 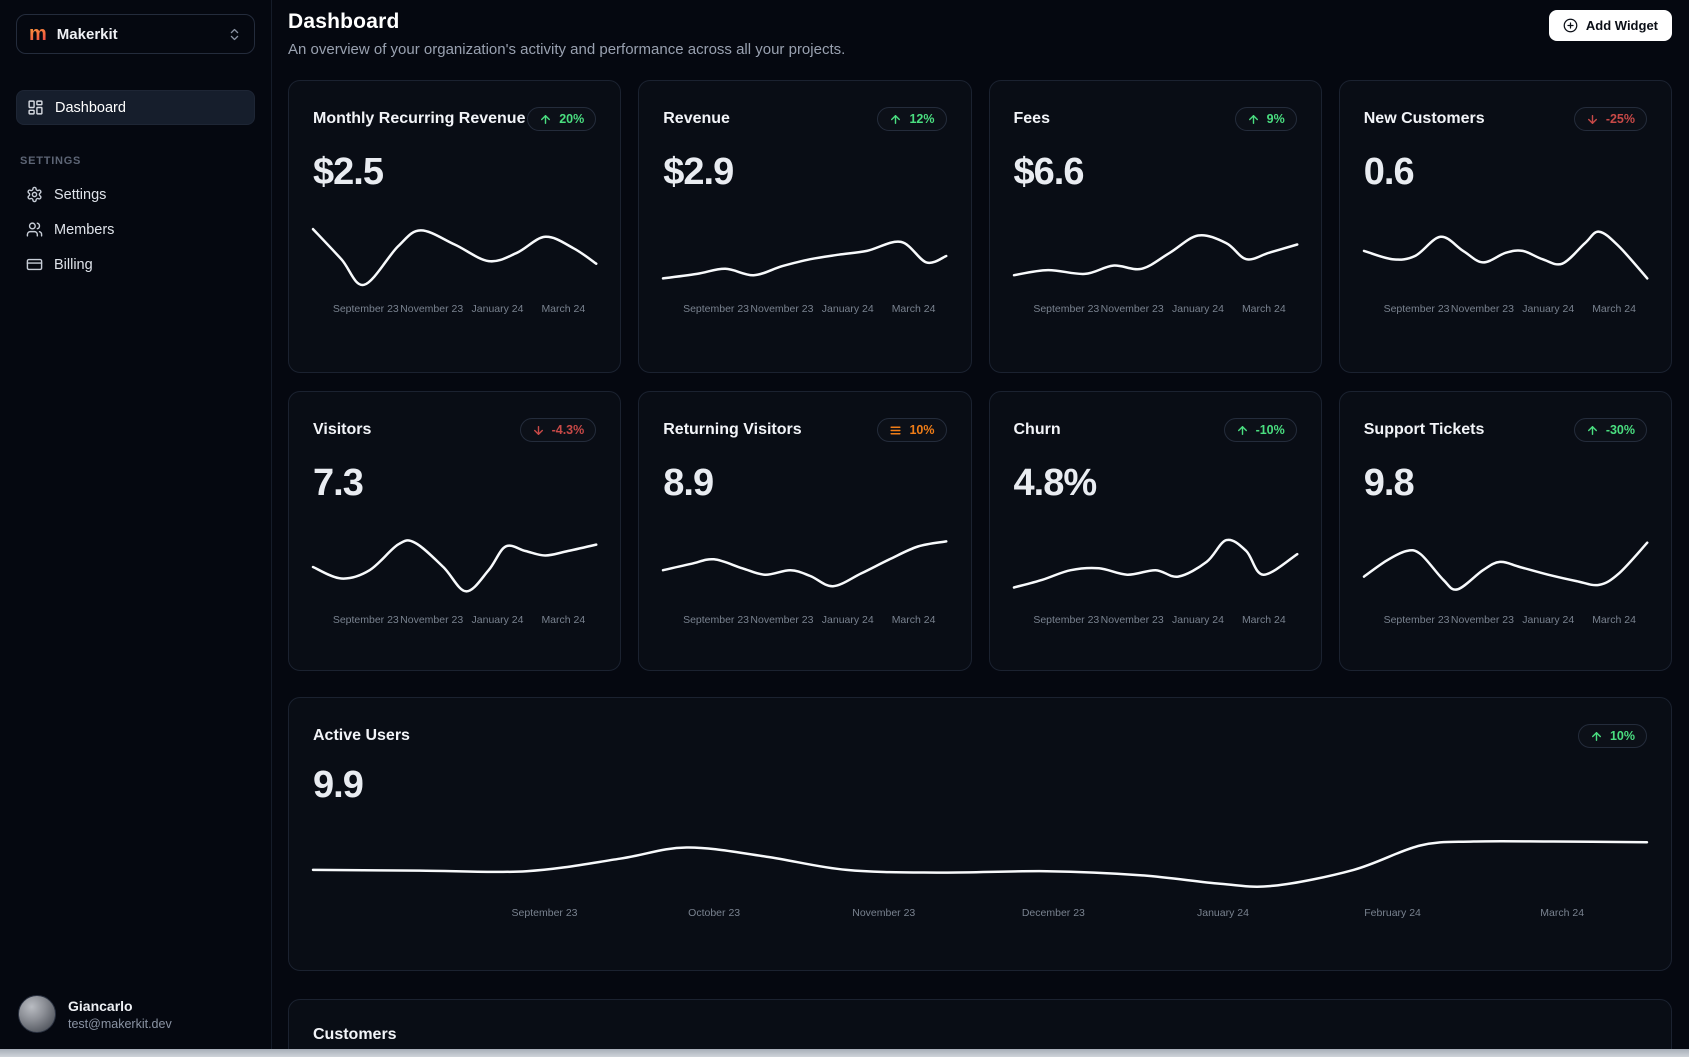 I want to click on add-widget-button: Add Widget, so click(x=1610, y=25).